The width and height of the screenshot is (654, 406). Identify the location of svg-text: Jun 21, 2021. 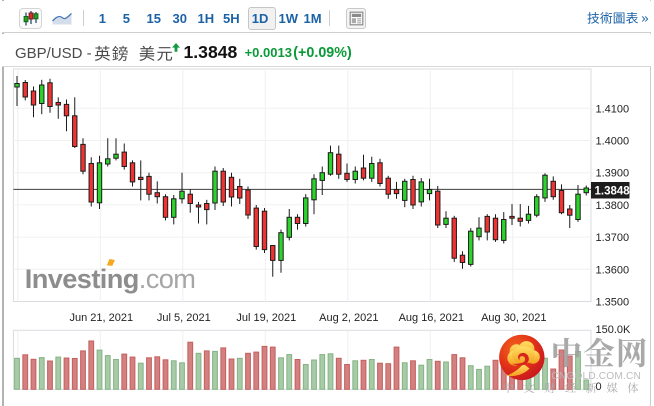
(101, 318).